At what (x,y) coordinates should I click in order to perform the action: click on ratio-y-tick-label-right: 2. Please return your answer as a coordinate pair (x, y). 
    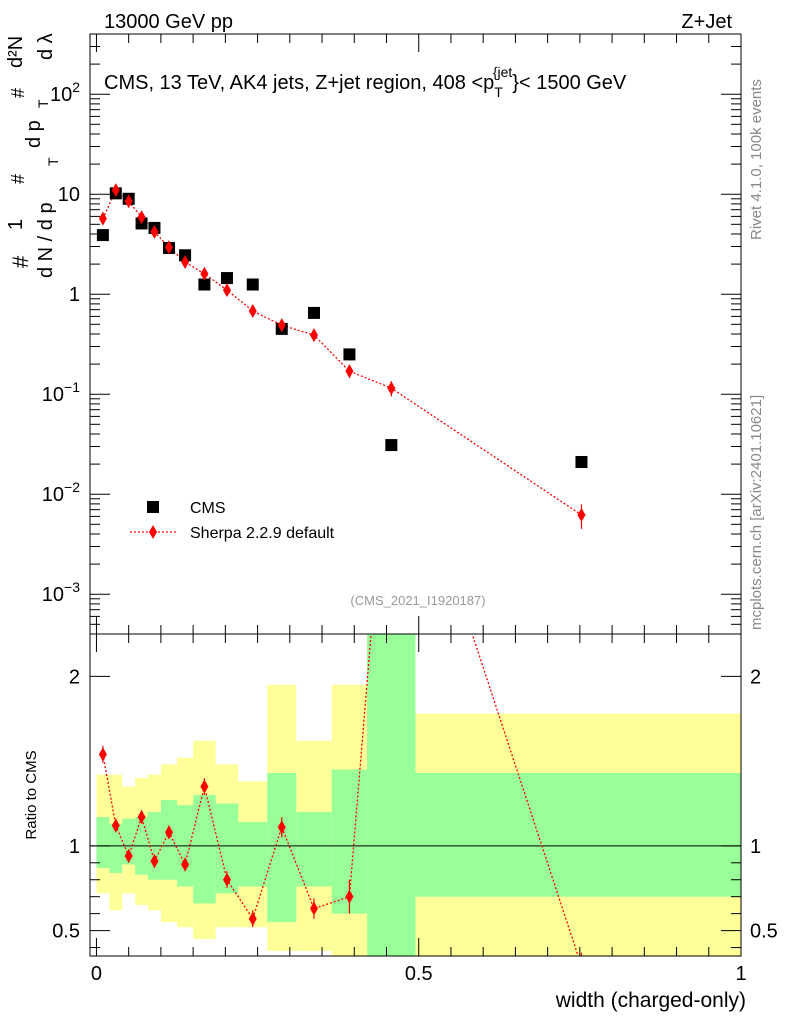
    Looking at the image, I should click on (755, 677).